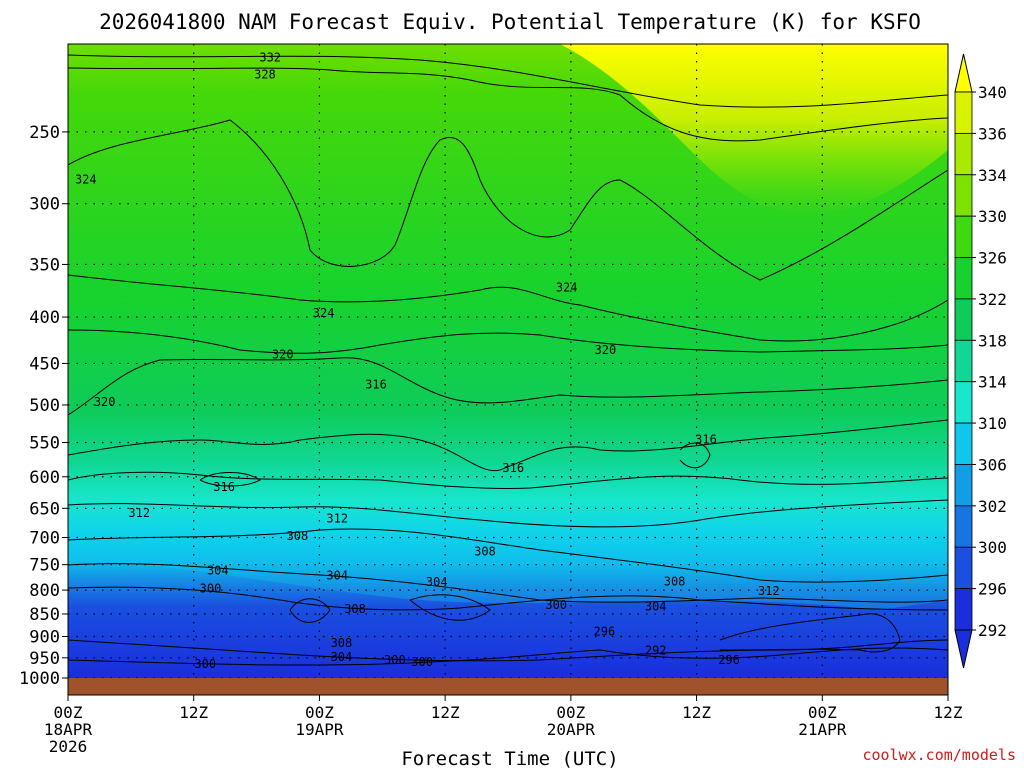 The height and width of the screenshot is (768, 1024). Describe the element at coordinates (992, 382) in the screenshot. I see `colorbar-label: 314` at that location.